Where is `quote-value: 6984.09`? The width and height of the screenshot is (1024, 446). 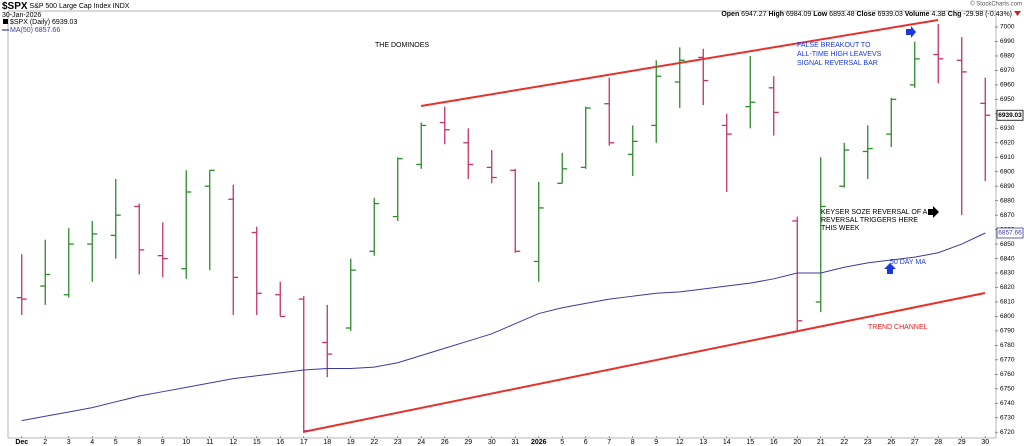
quote-value: 6984.09 is located at coordinates (798, 14).